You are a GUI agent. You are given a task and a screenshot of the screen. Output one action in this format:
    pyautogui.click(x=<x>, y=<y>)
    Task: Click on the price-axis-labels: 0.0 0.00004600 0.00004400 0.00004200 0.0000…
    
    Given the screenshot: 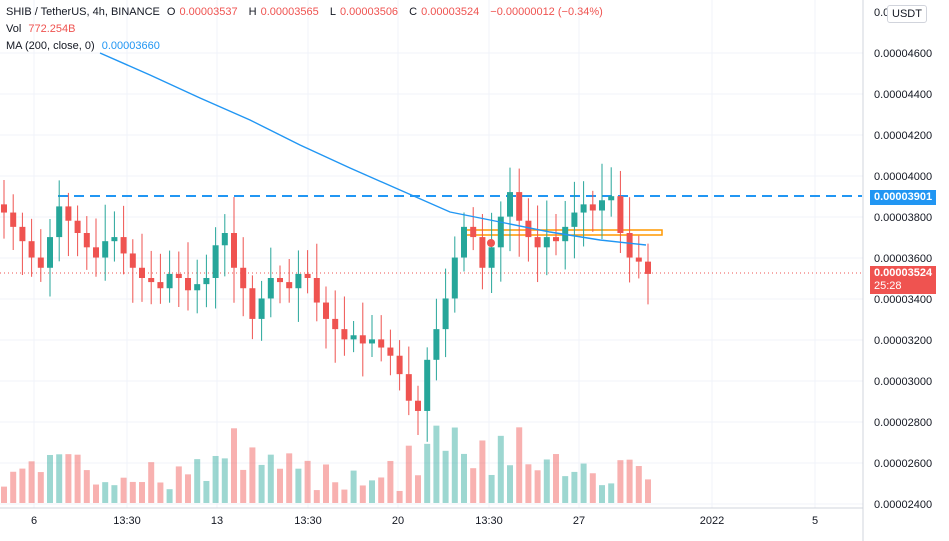 What is the action you would take?
    pyautogui.click(x=903, y=259)
    